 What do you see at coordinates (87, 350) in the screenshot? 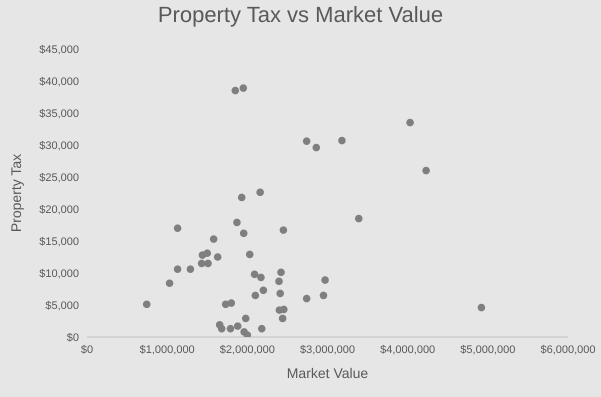
I see `x-tick-label: $0` at bounding box center [87, 350].